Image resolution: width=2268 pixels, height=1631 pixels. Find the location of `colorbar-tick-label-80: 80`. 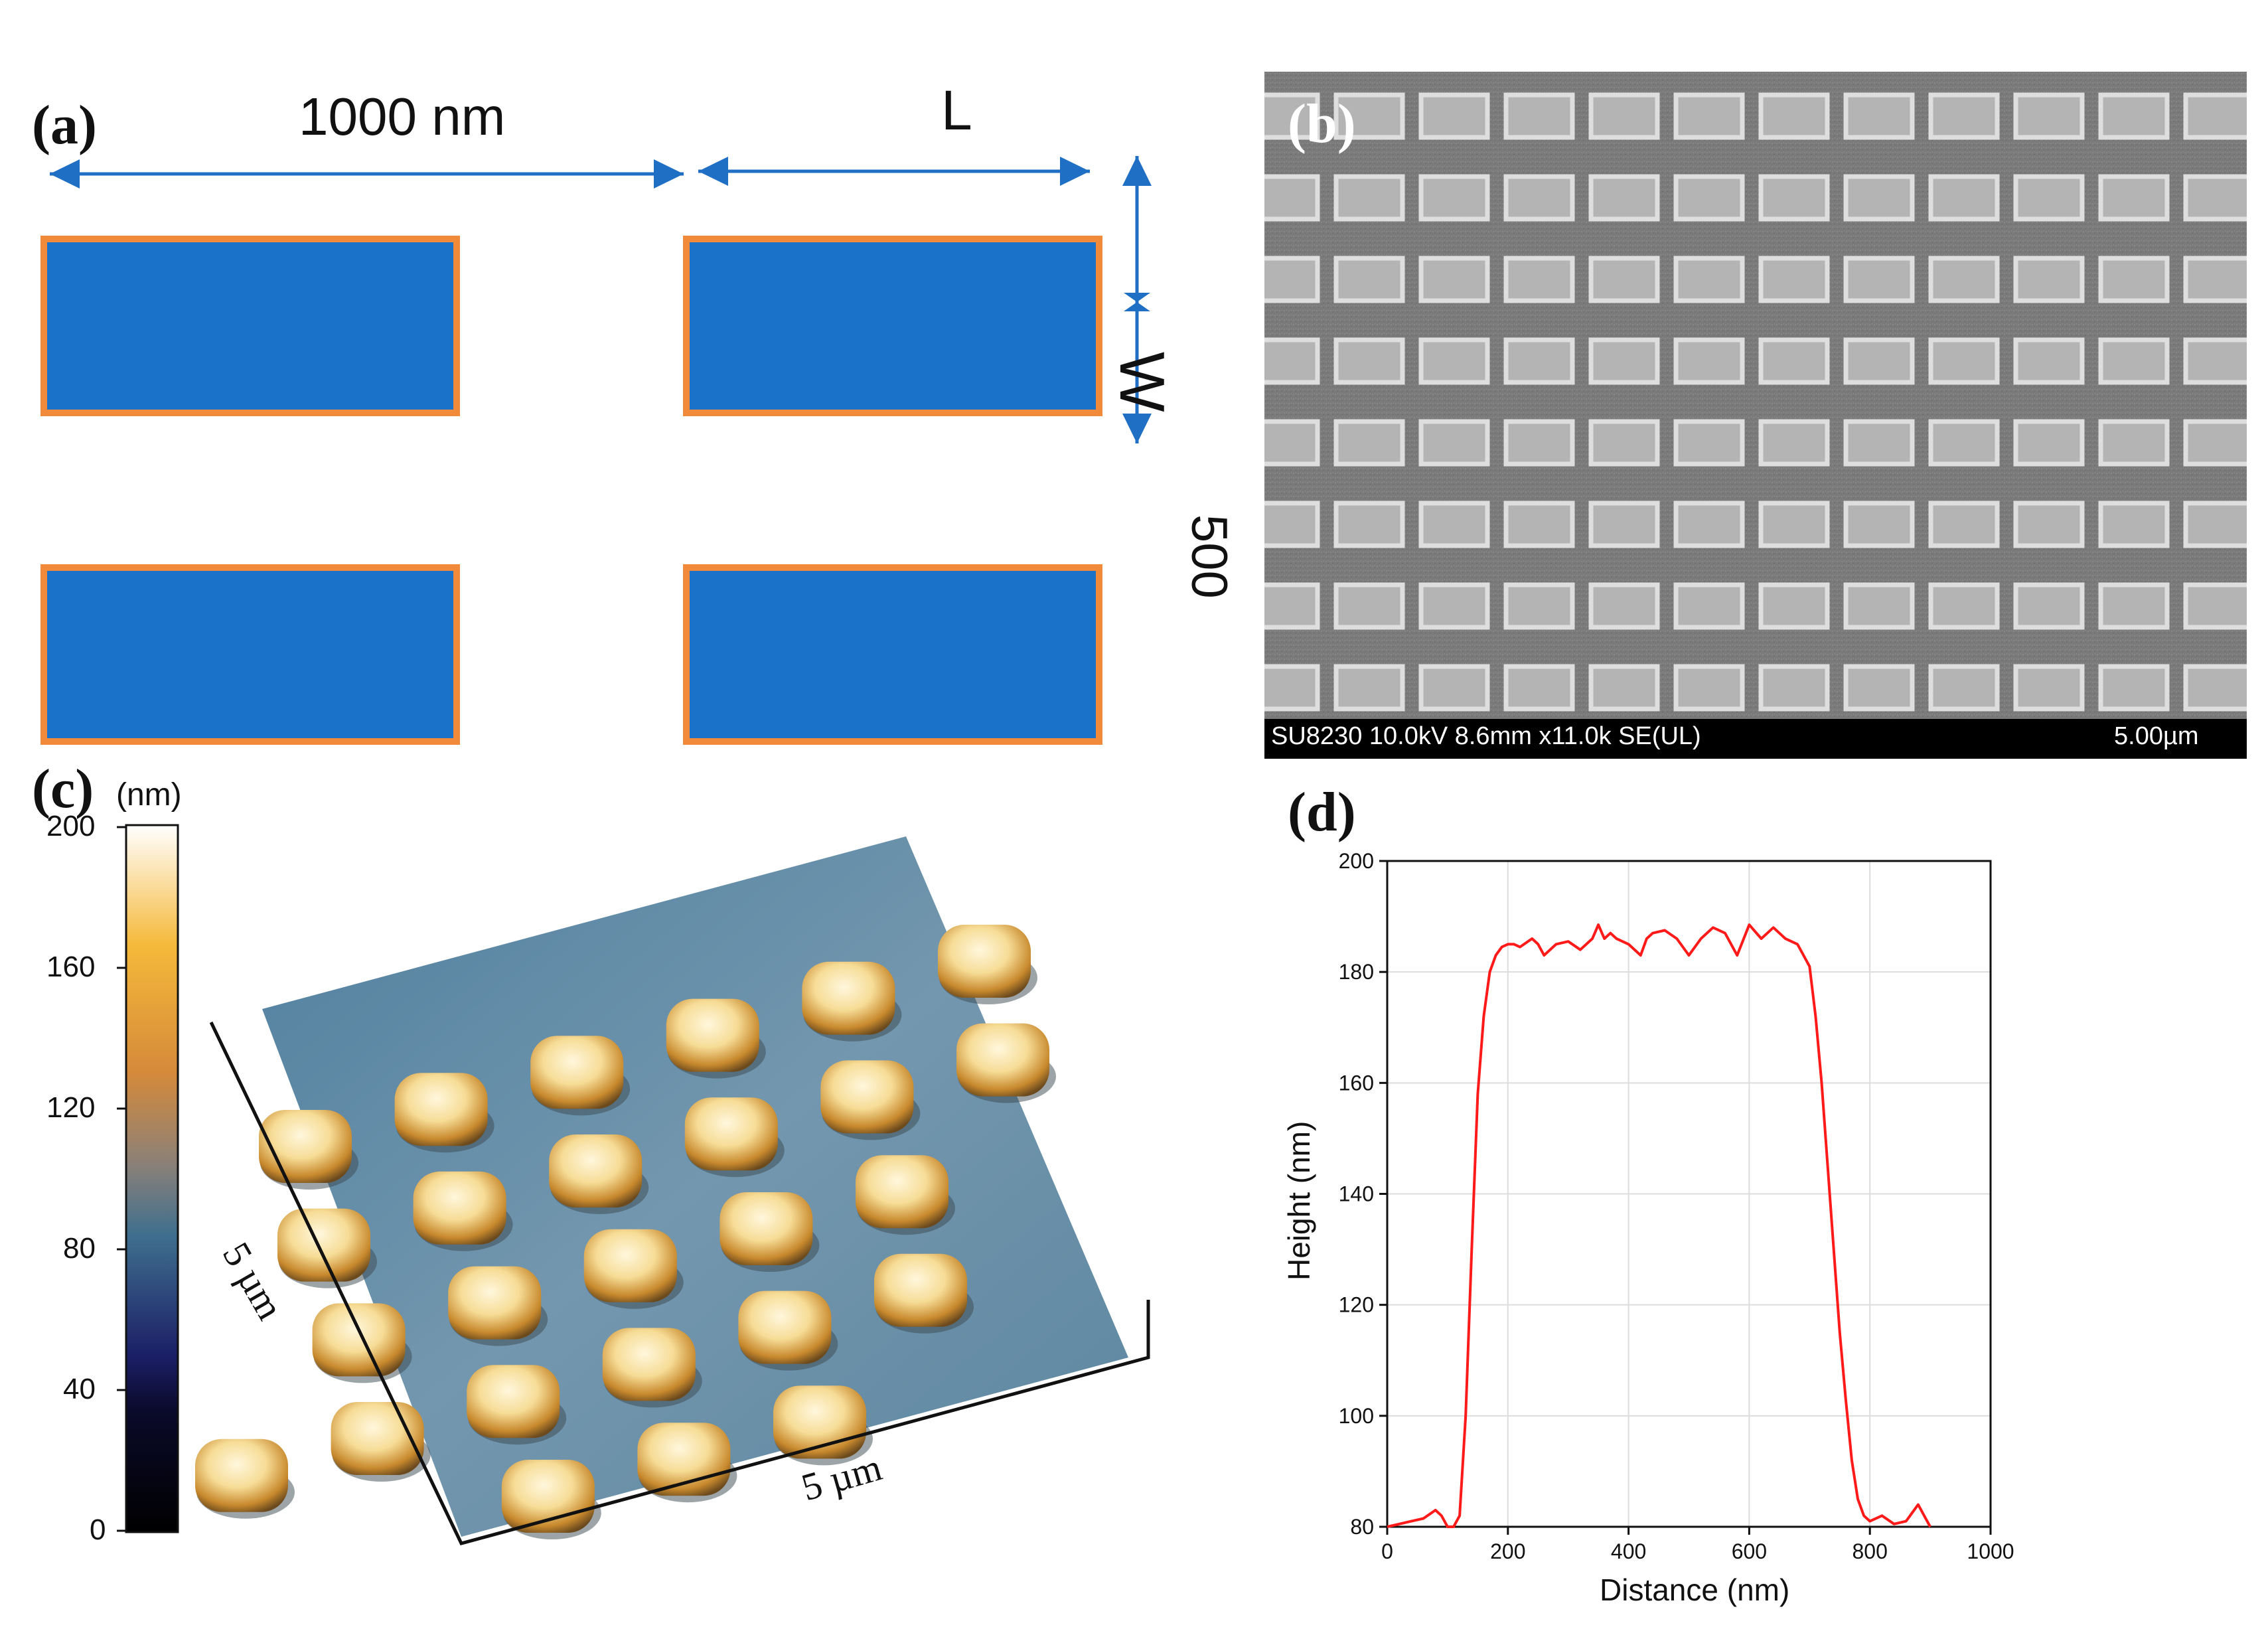

colorbar-tick-label-80: 80 is located at coordinates (79, 1248).